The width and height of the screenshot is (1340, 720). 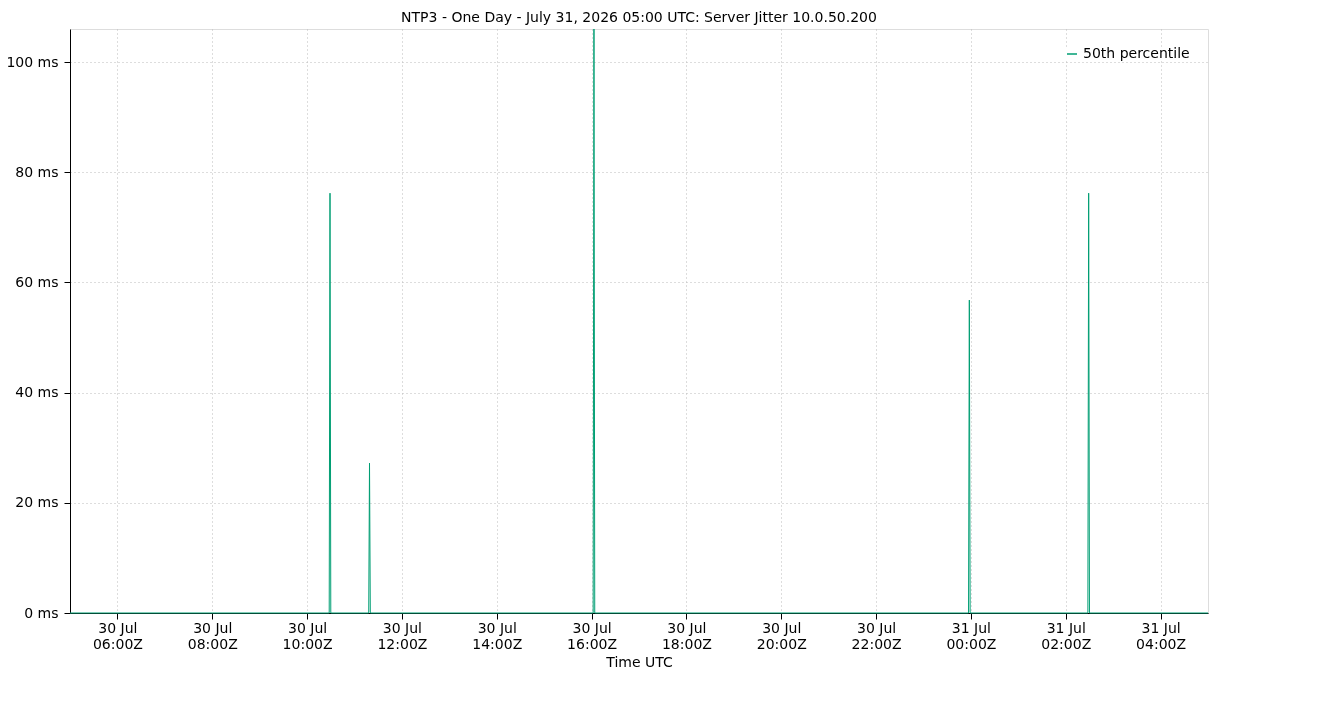 What do you see at coordinates (37, 171) in the screenshot?
I see `y-tick-label: 80 ms` at bounding box center [37, 171].